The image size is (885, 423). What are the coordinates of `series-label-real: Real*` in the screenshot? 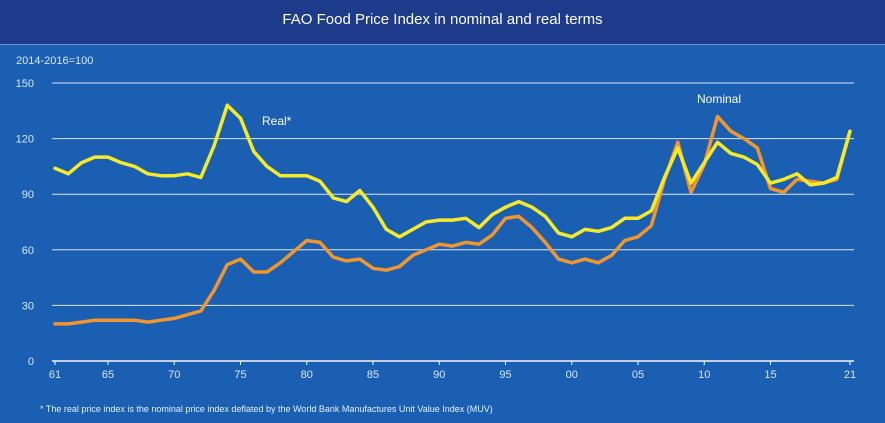 It's located at (277, 121).